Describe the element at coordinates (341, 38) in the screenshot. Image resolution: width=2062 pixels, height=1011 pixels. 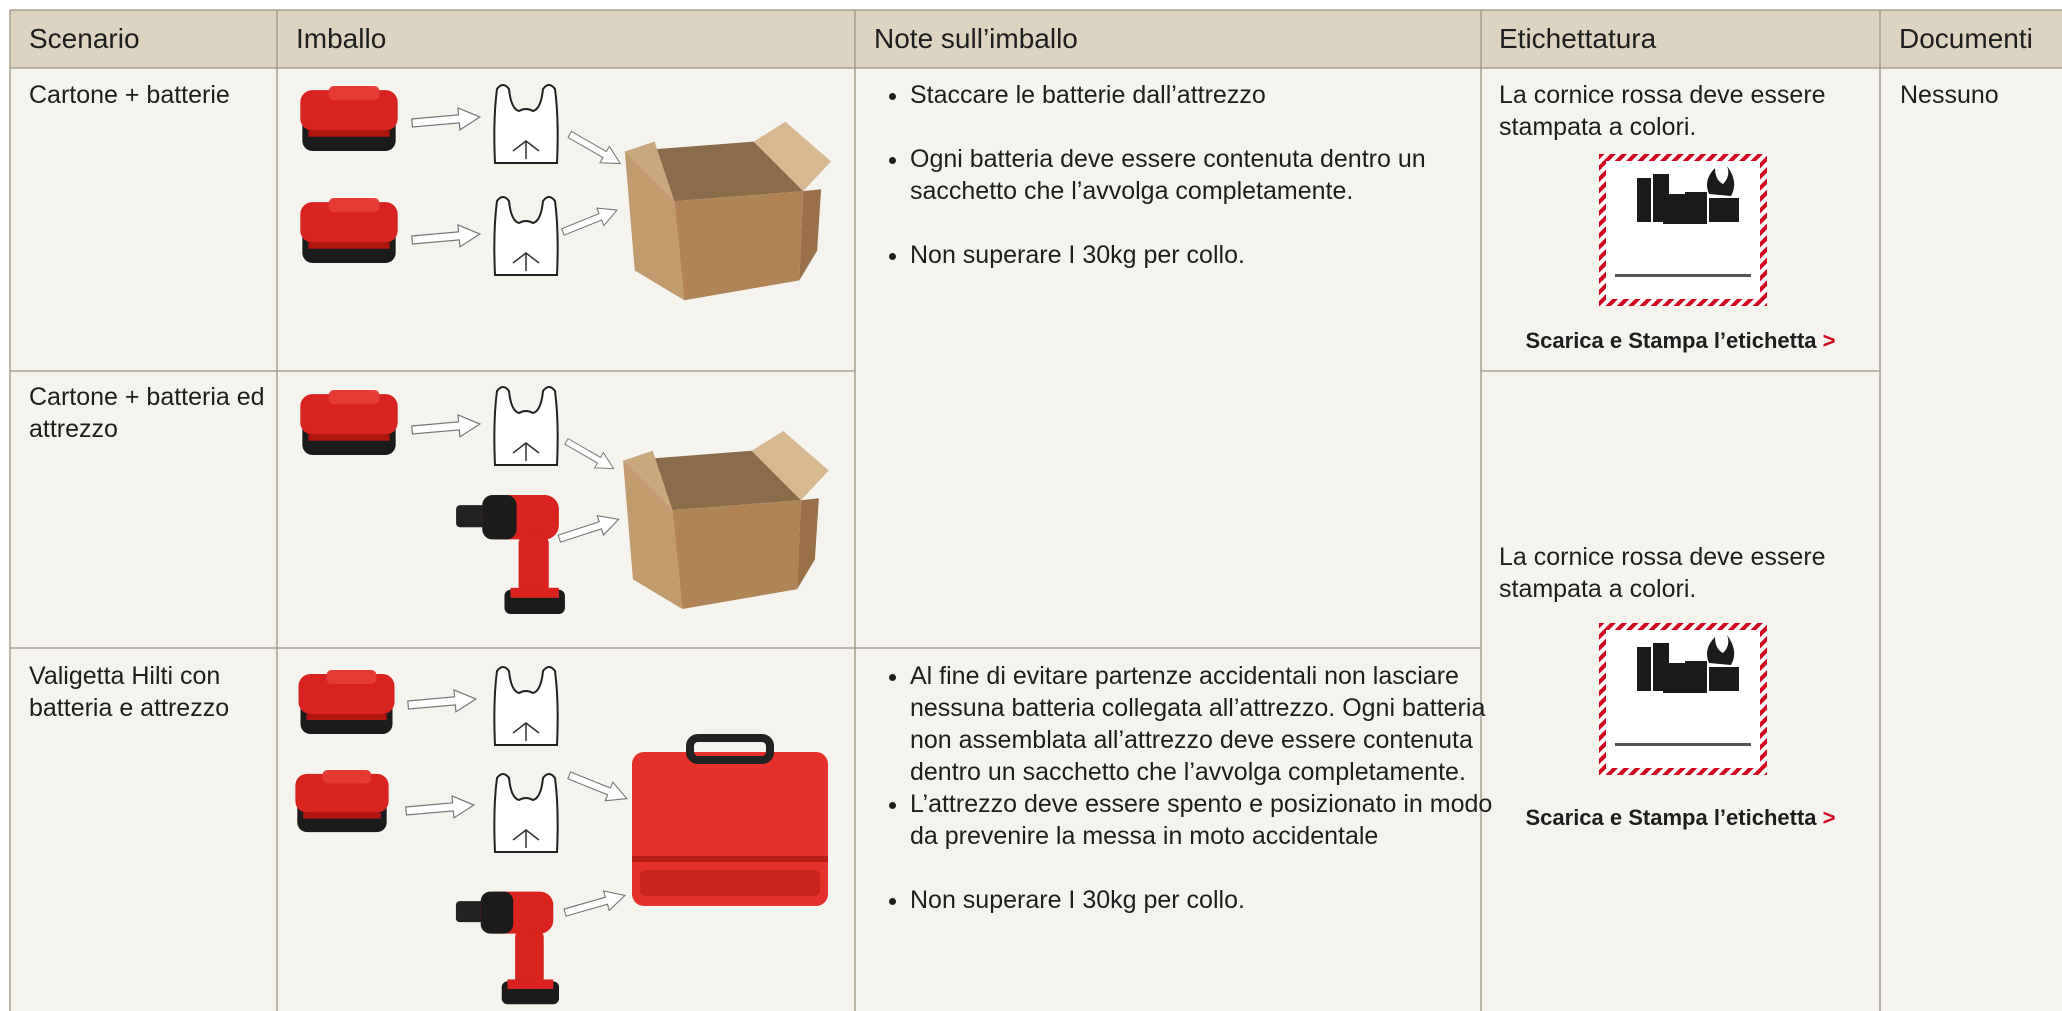
I see `header: Imballo` at that location.